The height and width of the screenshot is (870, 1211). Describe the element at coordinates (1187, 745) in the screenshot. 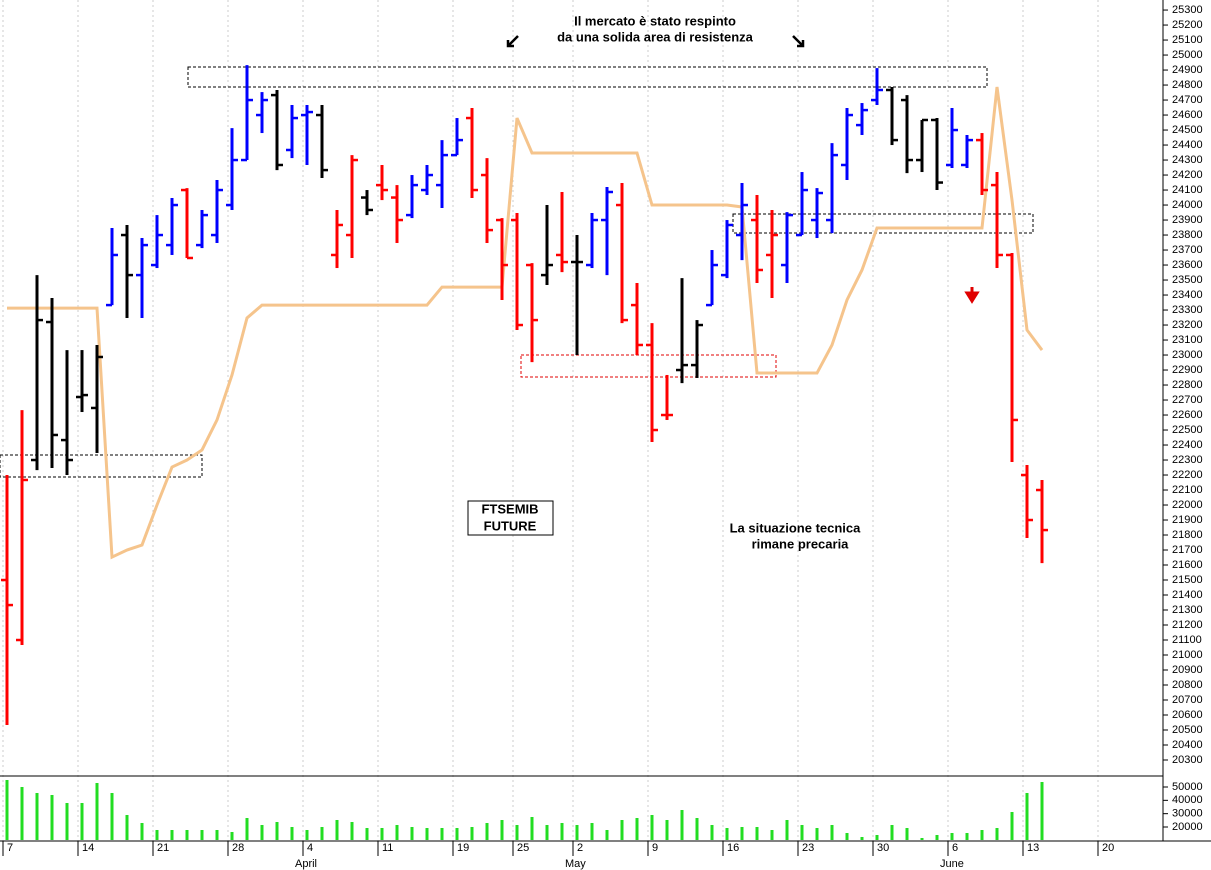

I see `y-tick-label: 20400` at that location.